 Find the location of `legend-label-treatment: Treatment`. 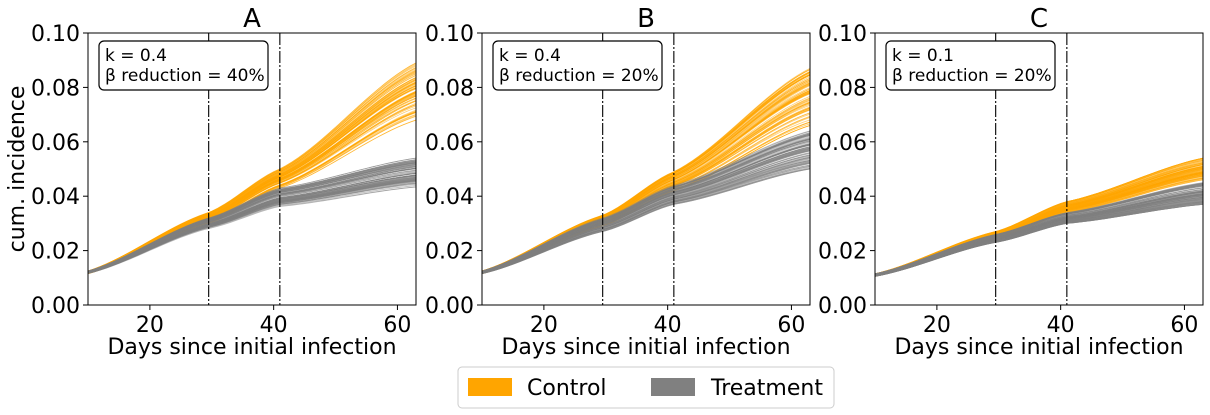

legend-label-treatment: Treatment is located at coordinates (766, 388).